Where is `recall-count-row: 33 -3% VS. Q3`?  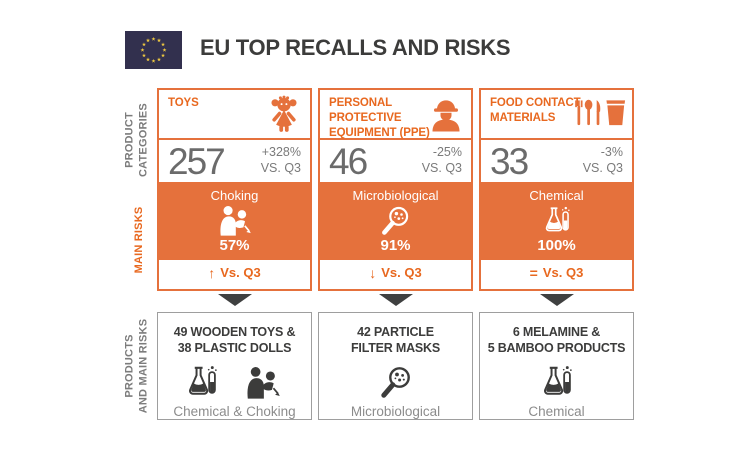
recall-count-row: 33 -3% VS. Q3 is located at coordinates (556, 162).